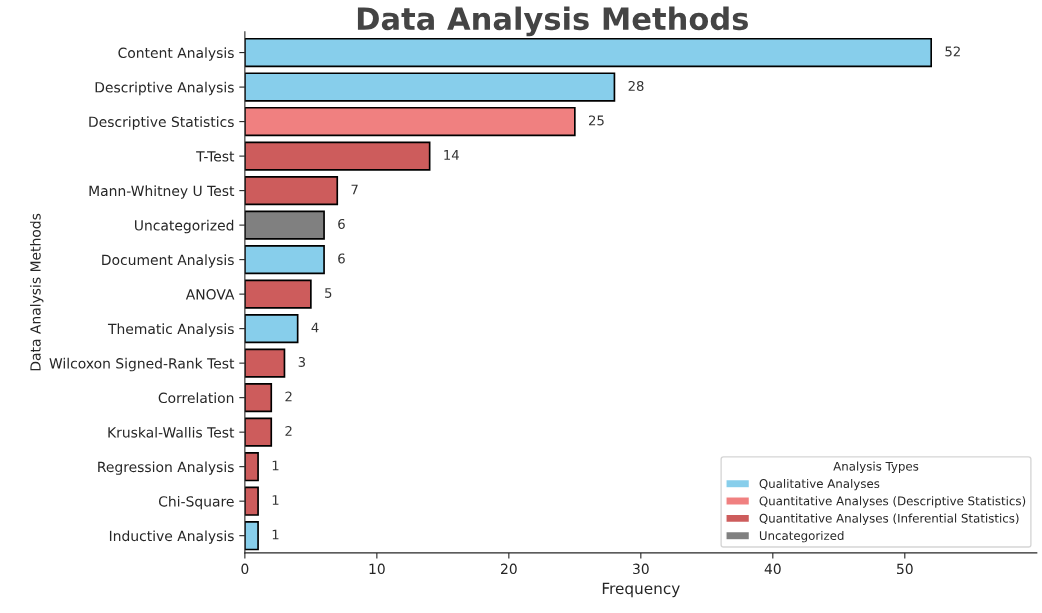 This screenshot has width=1042, height=613. What do you see at coordinates (354, 189) in the screenshot?
I see `data-label: 7` at bounding box center [354, 189].